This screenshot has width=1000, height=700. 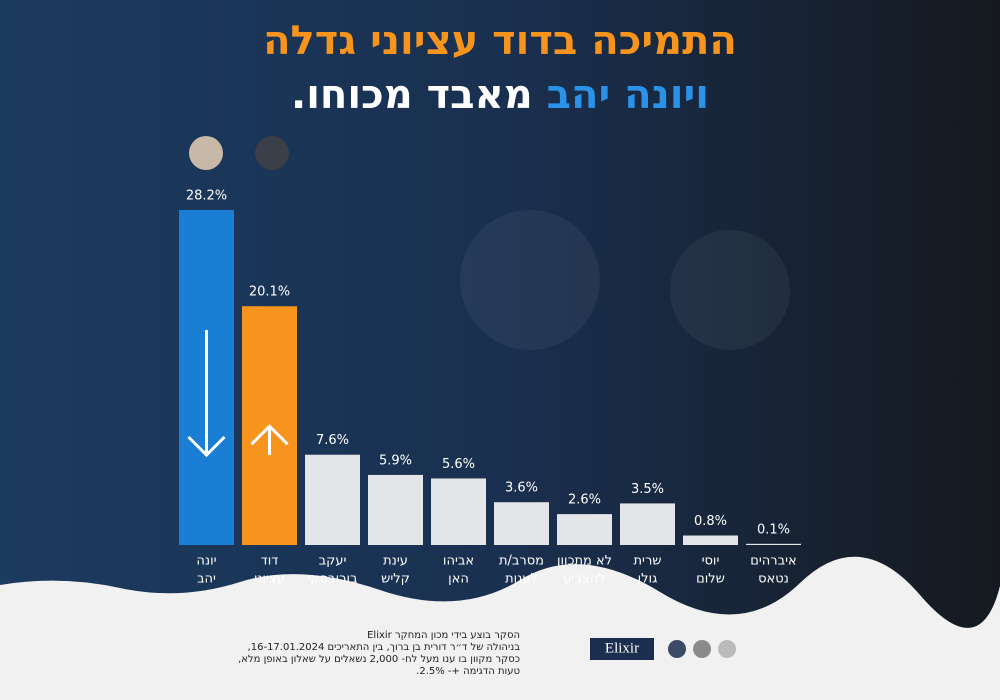 What do you see at coordinates (458, 579) in the screenshot?
I see `category-label: האן` at bounding box center [458, 579].